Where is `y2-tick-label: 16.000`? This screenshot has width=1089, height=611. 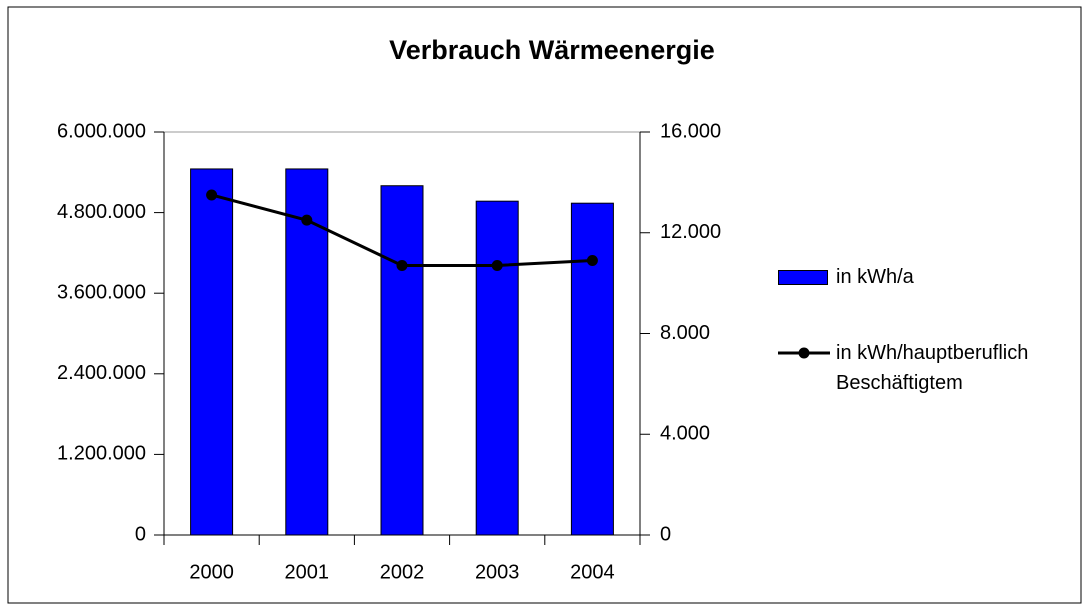
y2-tick-label: 16.000 is located at coordinates (690, 131).